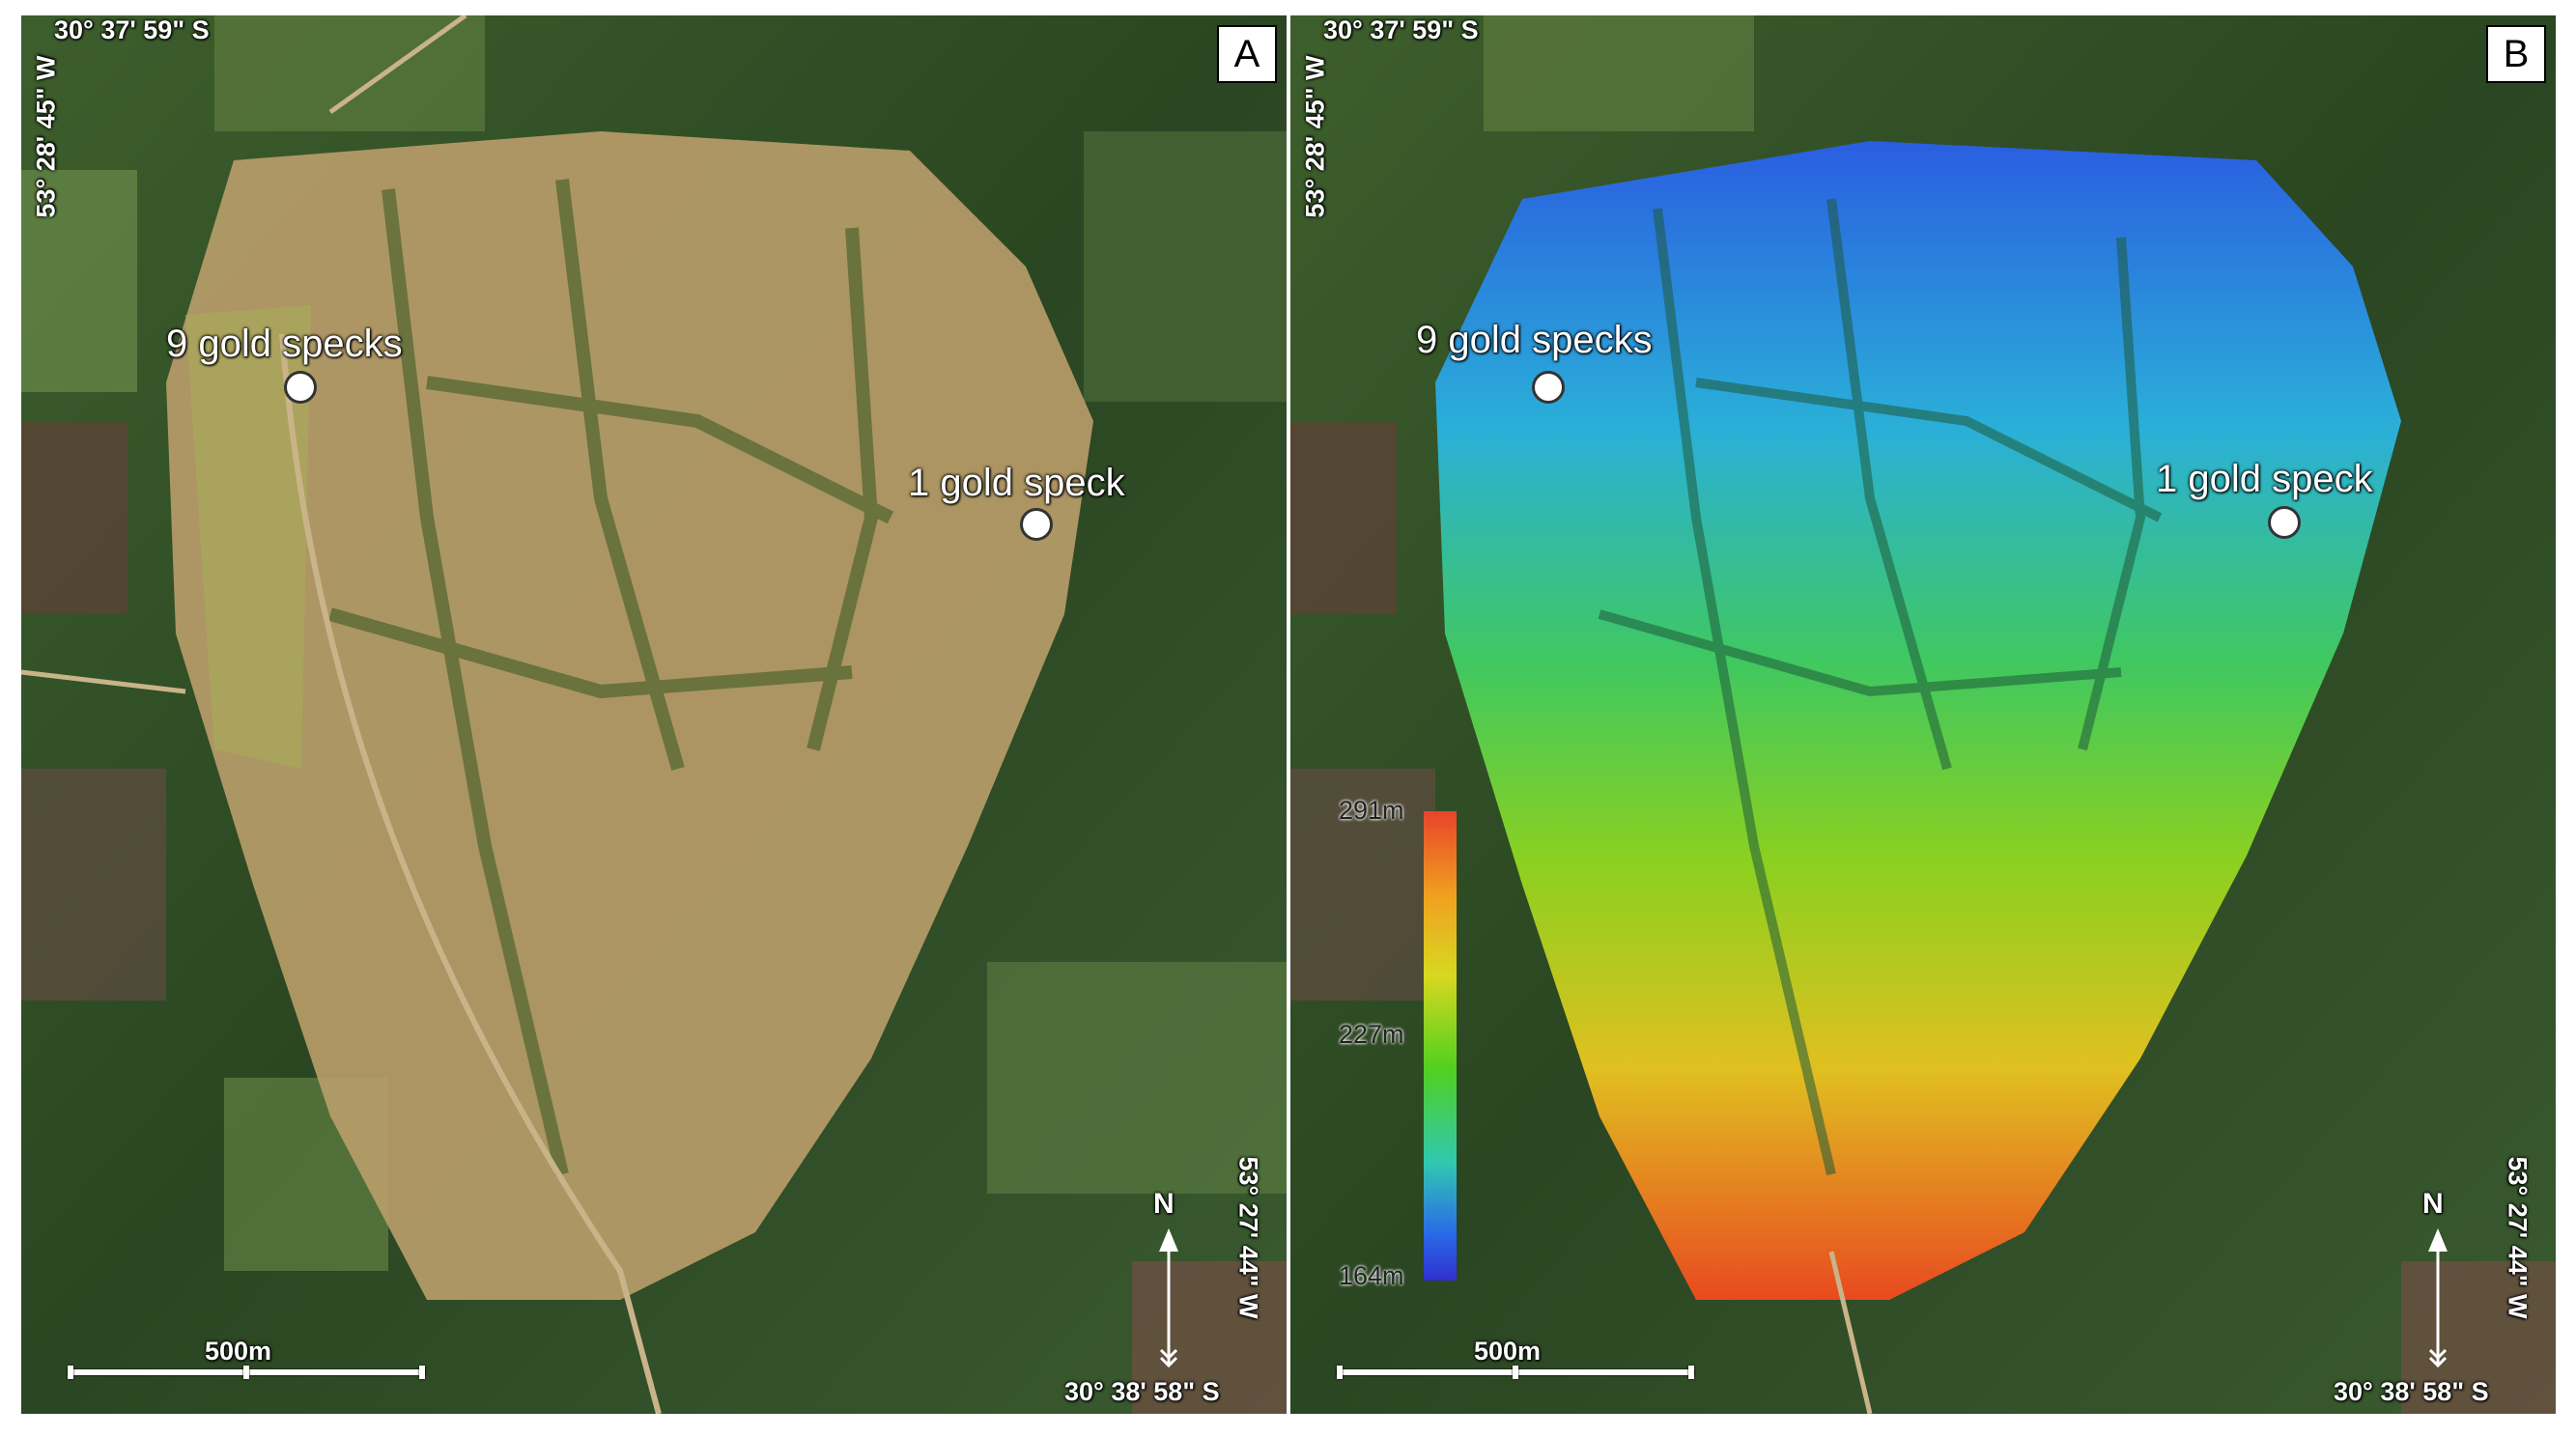 The width and height of the screenshot is (2576, 1437). Describe the element at coordinates (1371, 1275) in the screenshot. I see `legend-min-label: 164m` at that location.